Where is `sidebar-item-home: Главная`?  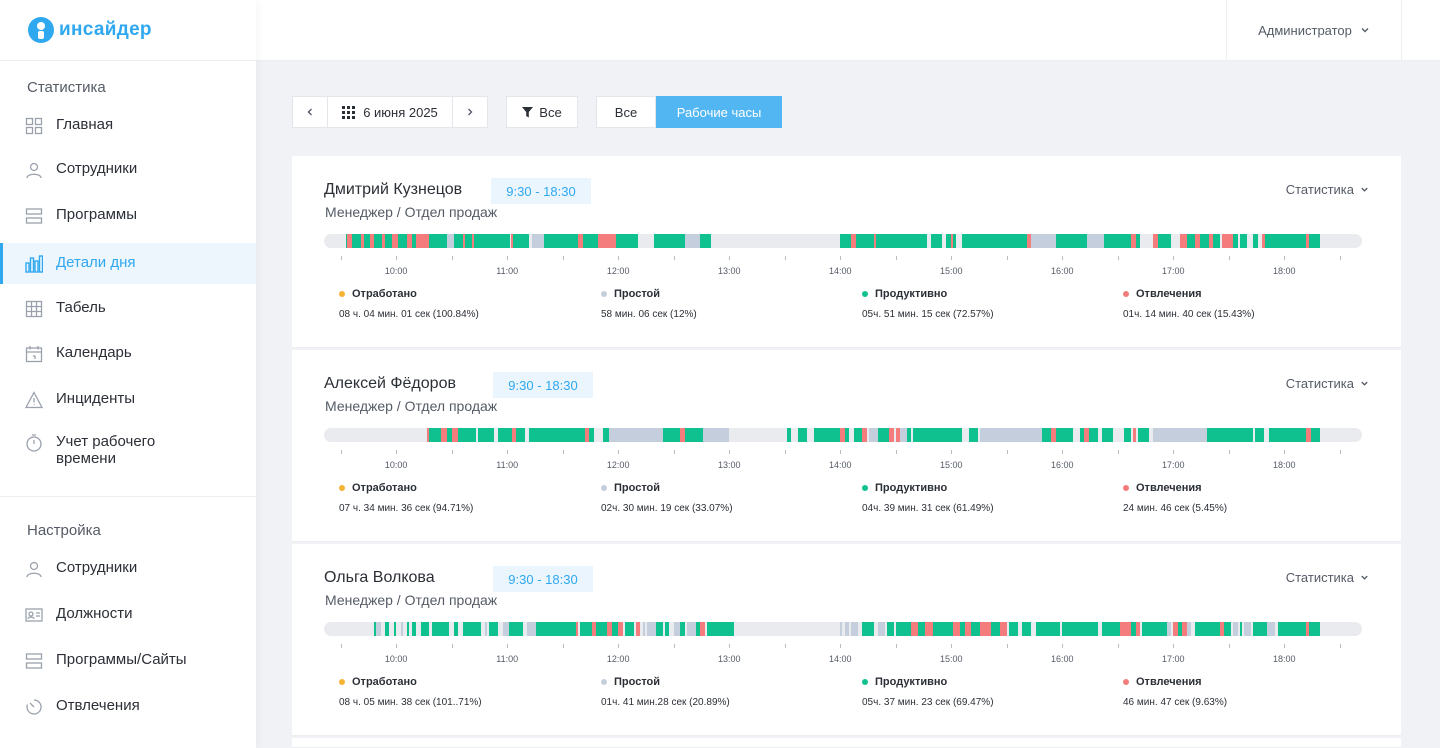 sidebar-item-home: Главная is located at coordinates (128, 126).